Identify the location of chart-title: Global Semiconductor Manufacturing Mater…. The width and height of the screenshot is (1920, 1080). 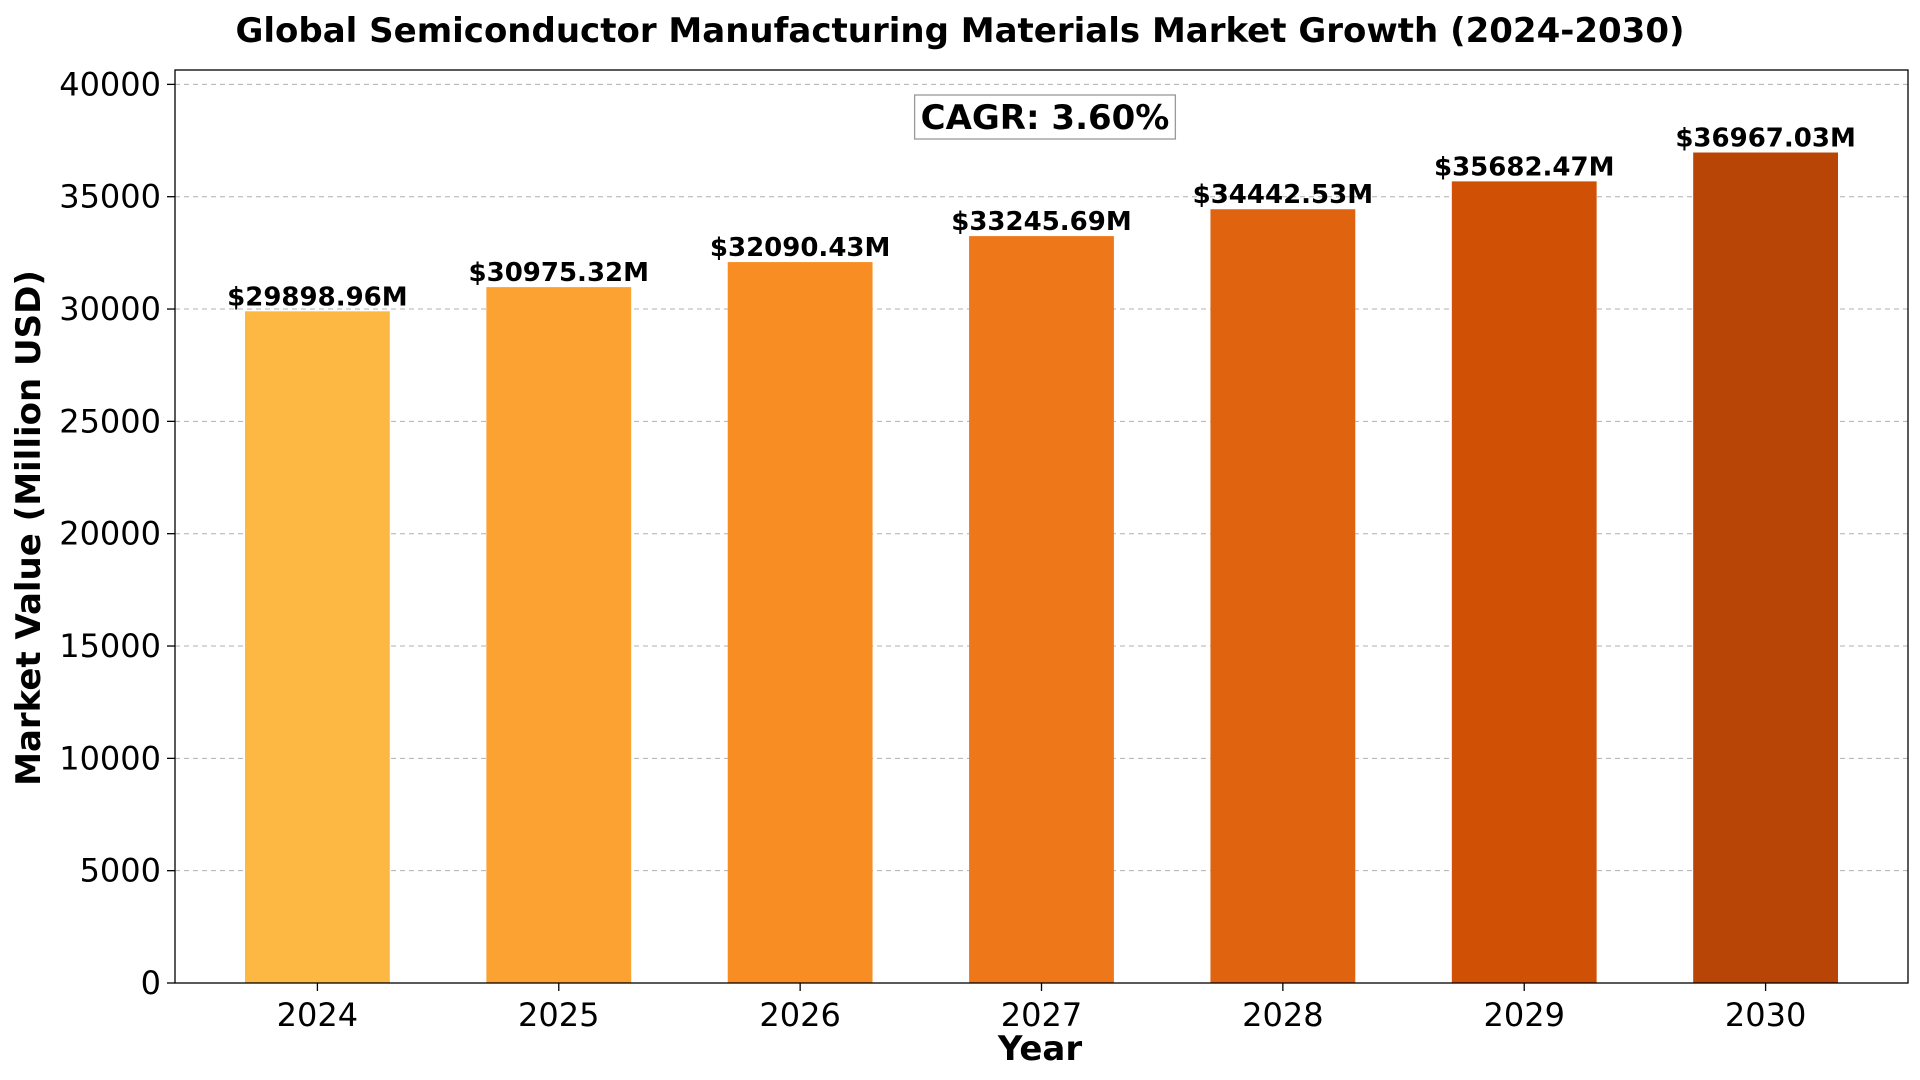
(959, 31).